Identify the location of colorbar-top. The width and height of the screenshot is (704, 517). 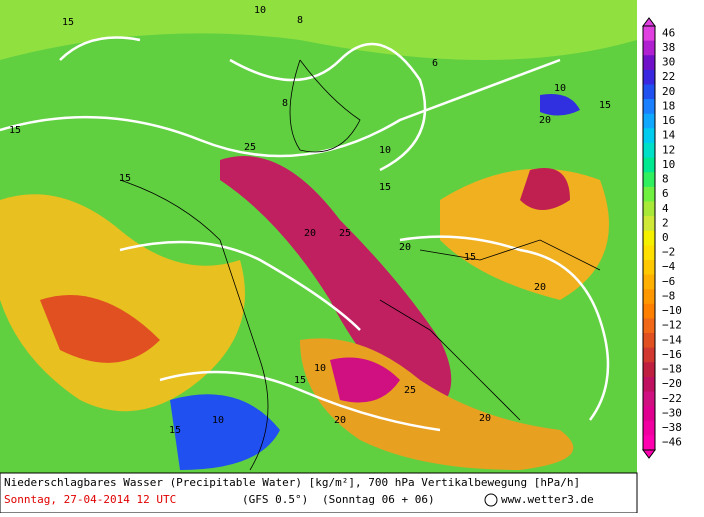
(649, 22).